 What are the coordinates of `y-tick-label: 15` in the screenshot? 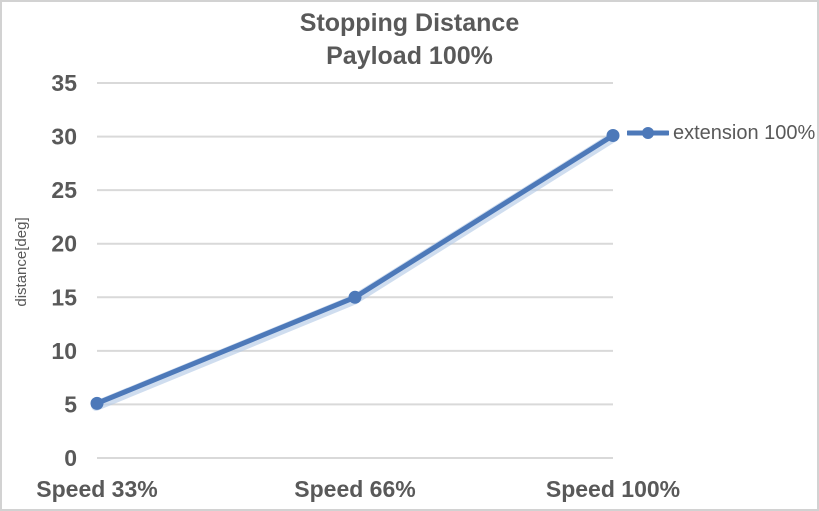 It's located at (64, 297).